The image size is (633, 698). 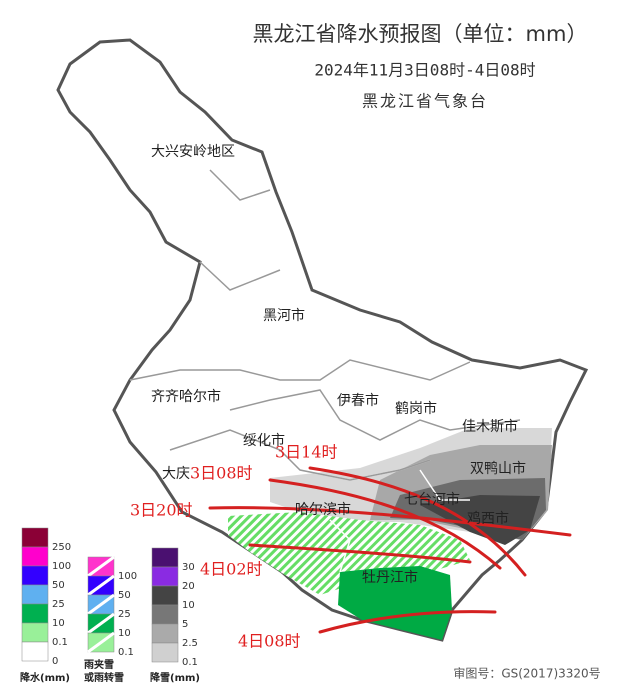 What do you see at coordinates (284, 315) in the screenshot?
I see `region-label: 黑河市` at bounding box center [284, 315].